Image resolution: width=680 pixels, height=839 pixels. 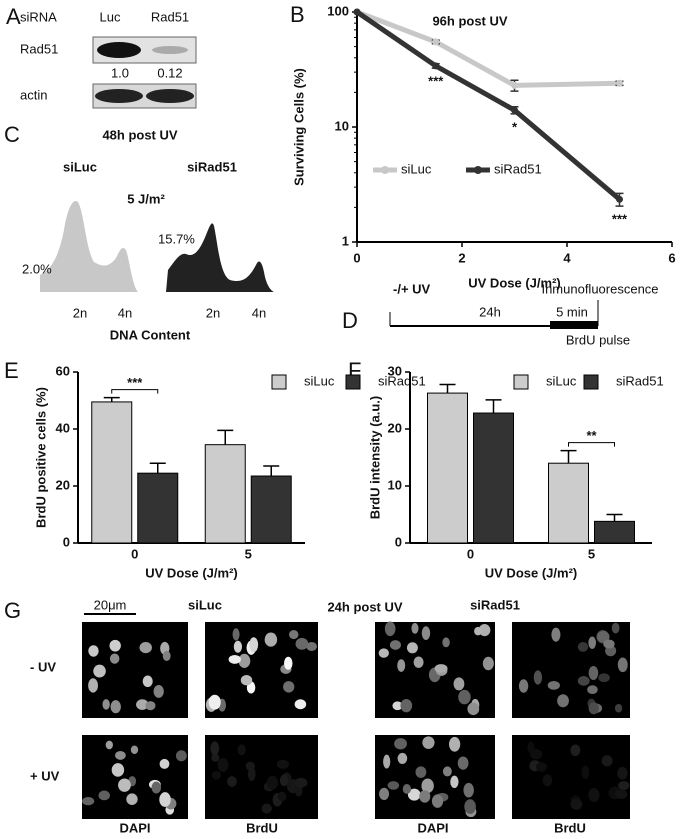 What do you see at coordinates (461, 257) in the screenshot?
I see `x-tick-label: 2` at bounding box center [461, 257].